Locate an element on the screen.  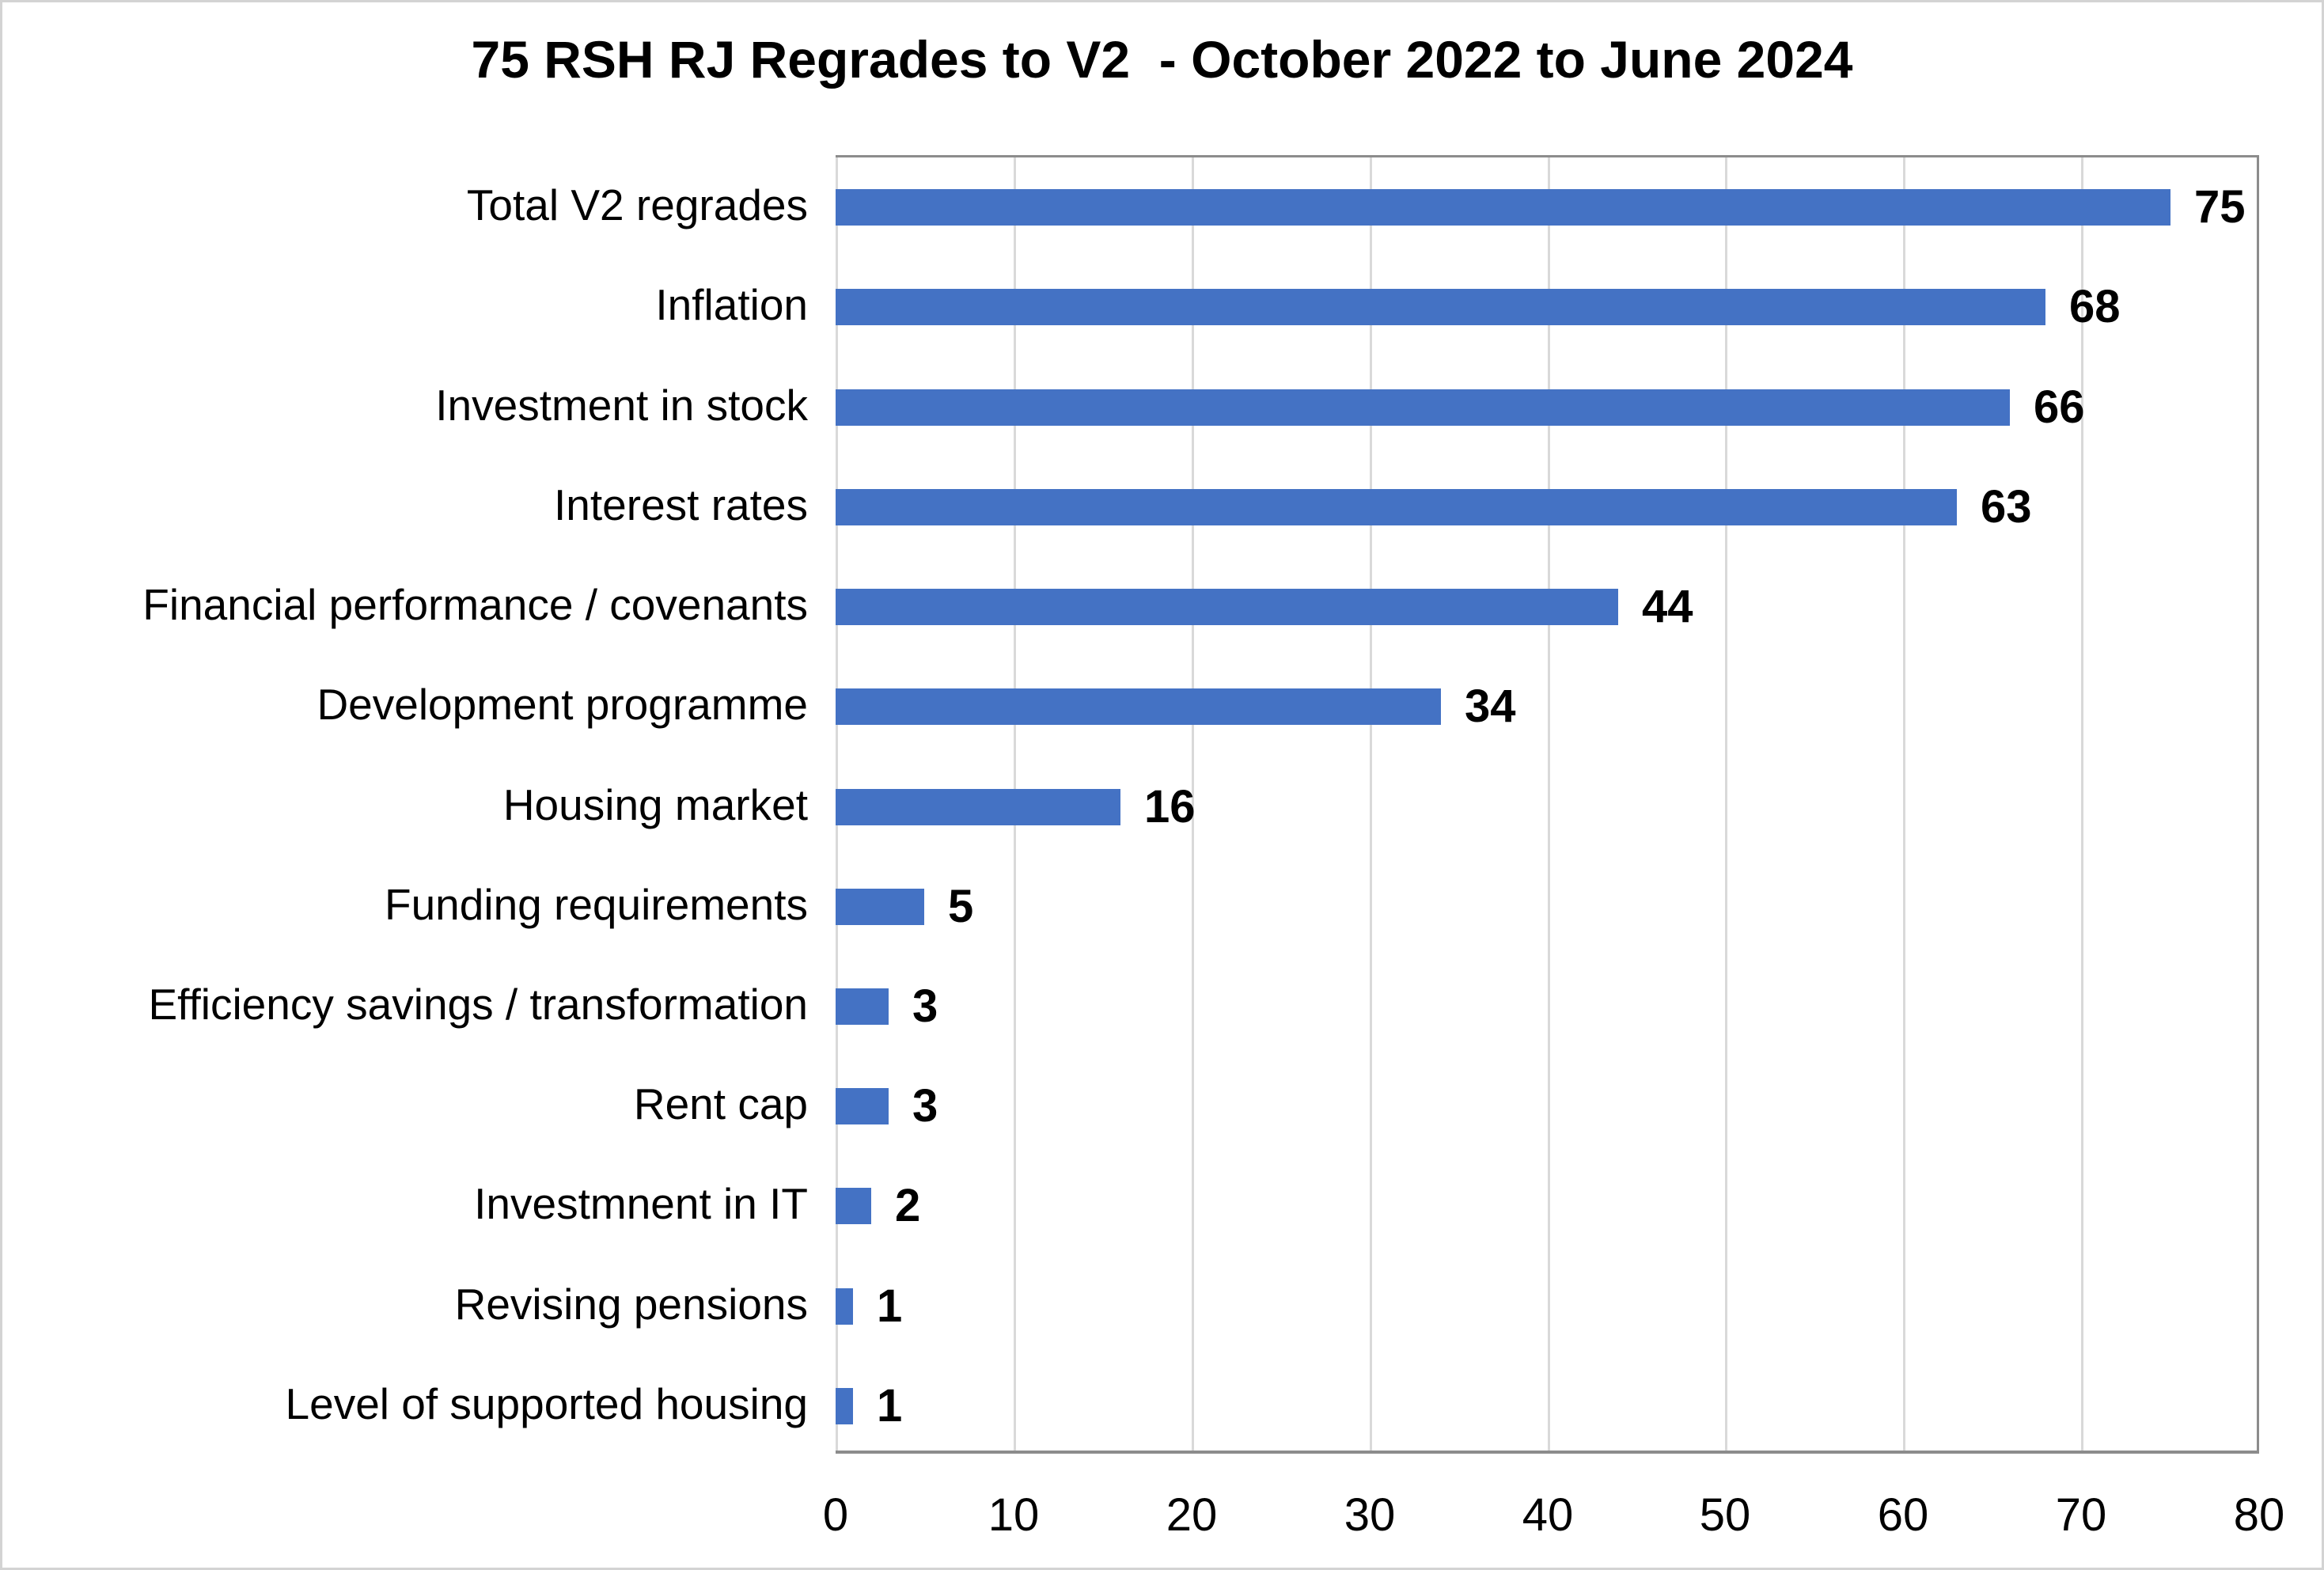
x-tick-label-40: 40 is located at coordinates (1548, 1515).